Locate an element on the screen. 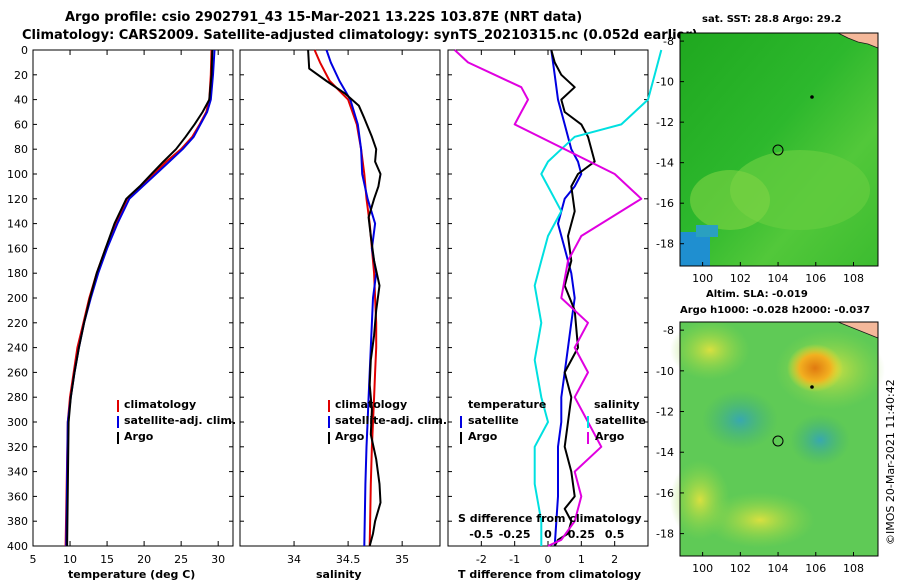 This screenshot has width=900, height=580. depth-tick-label: 200 is located at coordinates (17, 298).